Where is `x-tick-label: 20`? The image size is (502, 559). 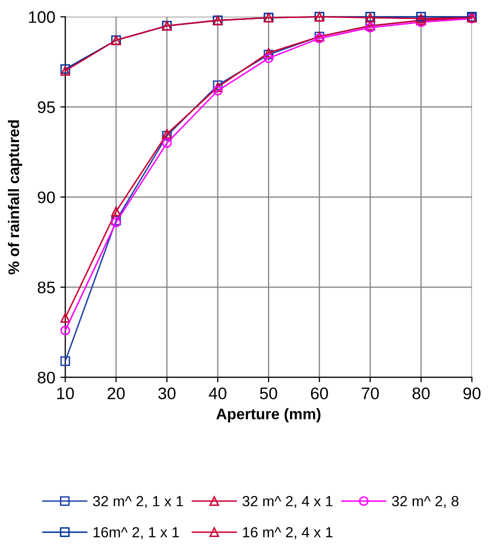
x-tick-label: 20 is located at coordinates (116, 393).